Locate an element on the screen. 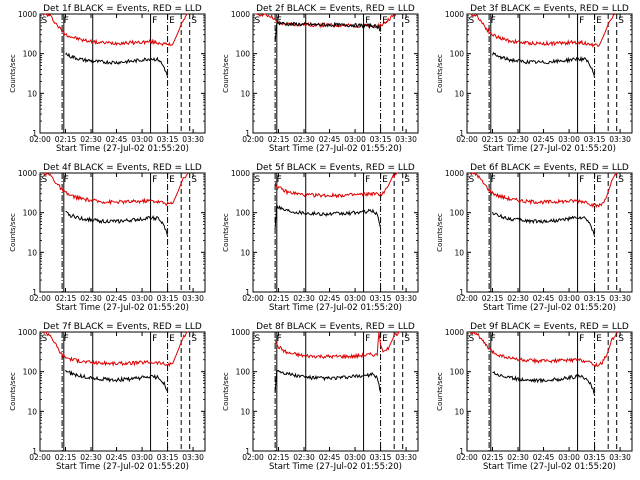  panel-title: Det 3f BLACK = Events, RED = LLD is located at coordinates (549, 9).